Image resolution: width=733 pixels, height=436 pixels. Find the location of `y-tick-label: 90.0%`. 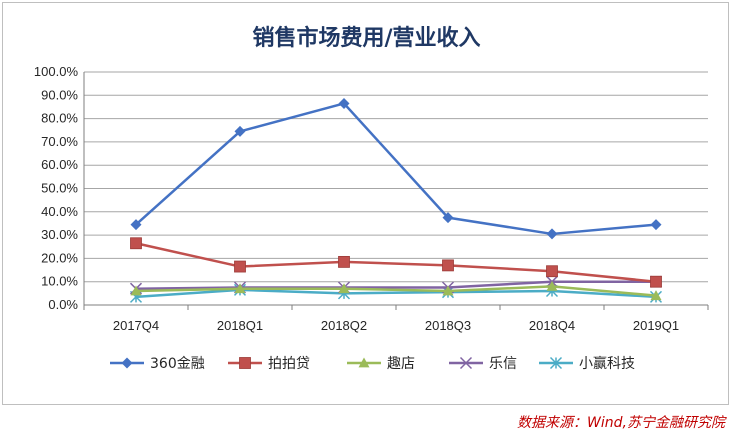

y-tick-label: 90.0% is located at coordinates (59, 94).